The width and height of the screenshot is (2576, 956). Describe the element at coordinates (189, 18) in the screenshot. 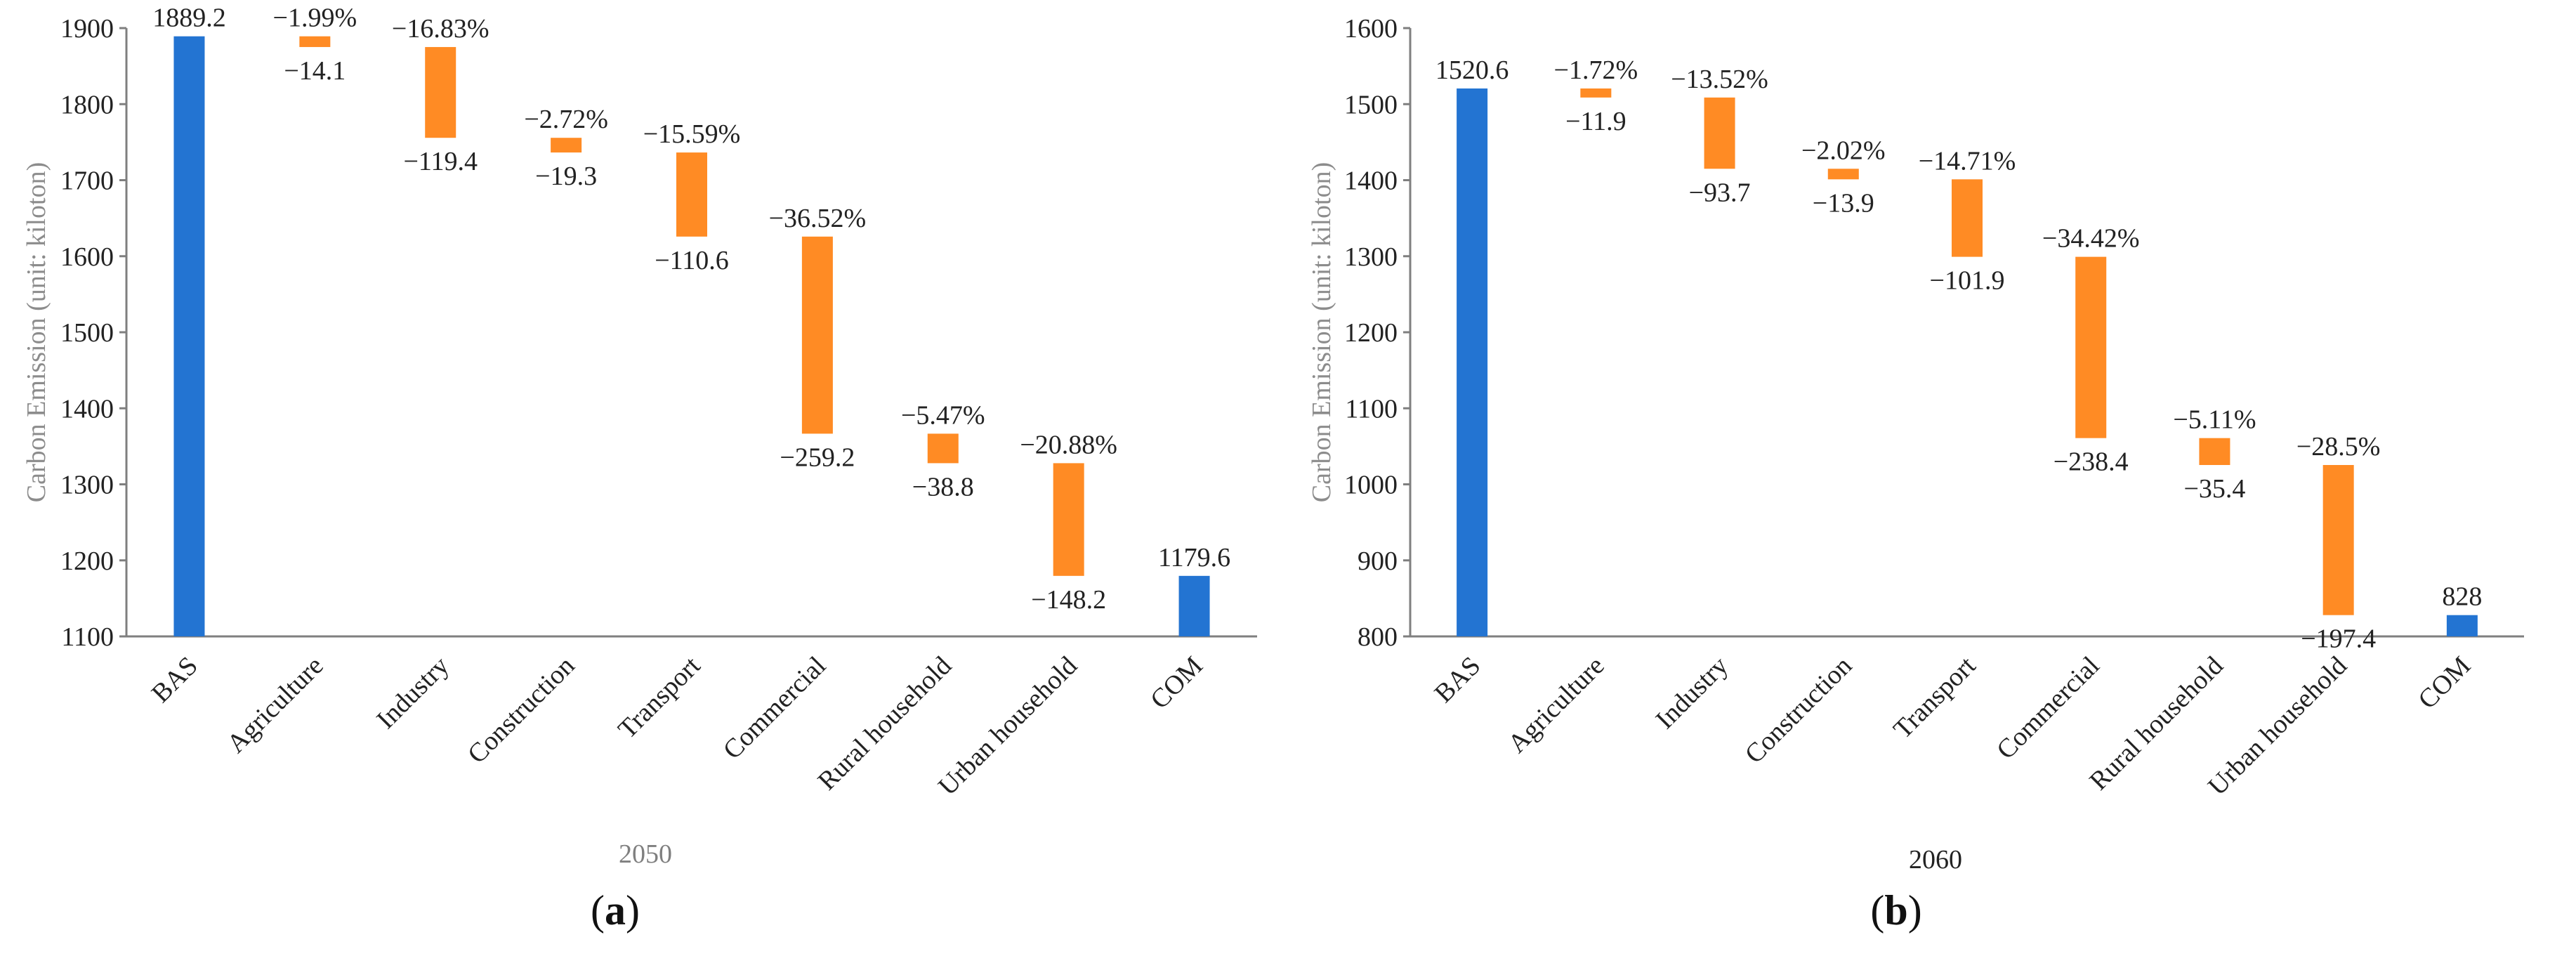

I see `value-label: 1889.2` at that location.